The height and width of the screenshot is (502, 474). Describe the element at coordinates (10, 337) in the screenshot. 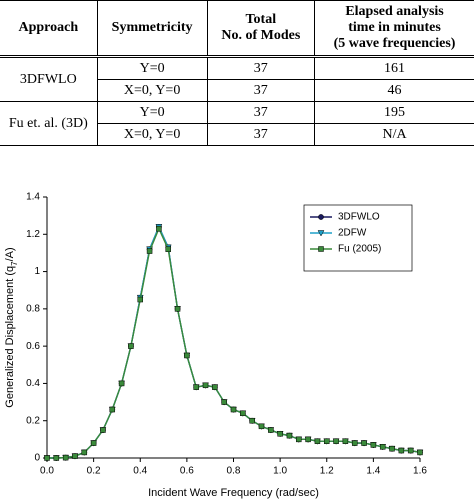

I see `y-label-part: Generalized Displacement (q` at that location.